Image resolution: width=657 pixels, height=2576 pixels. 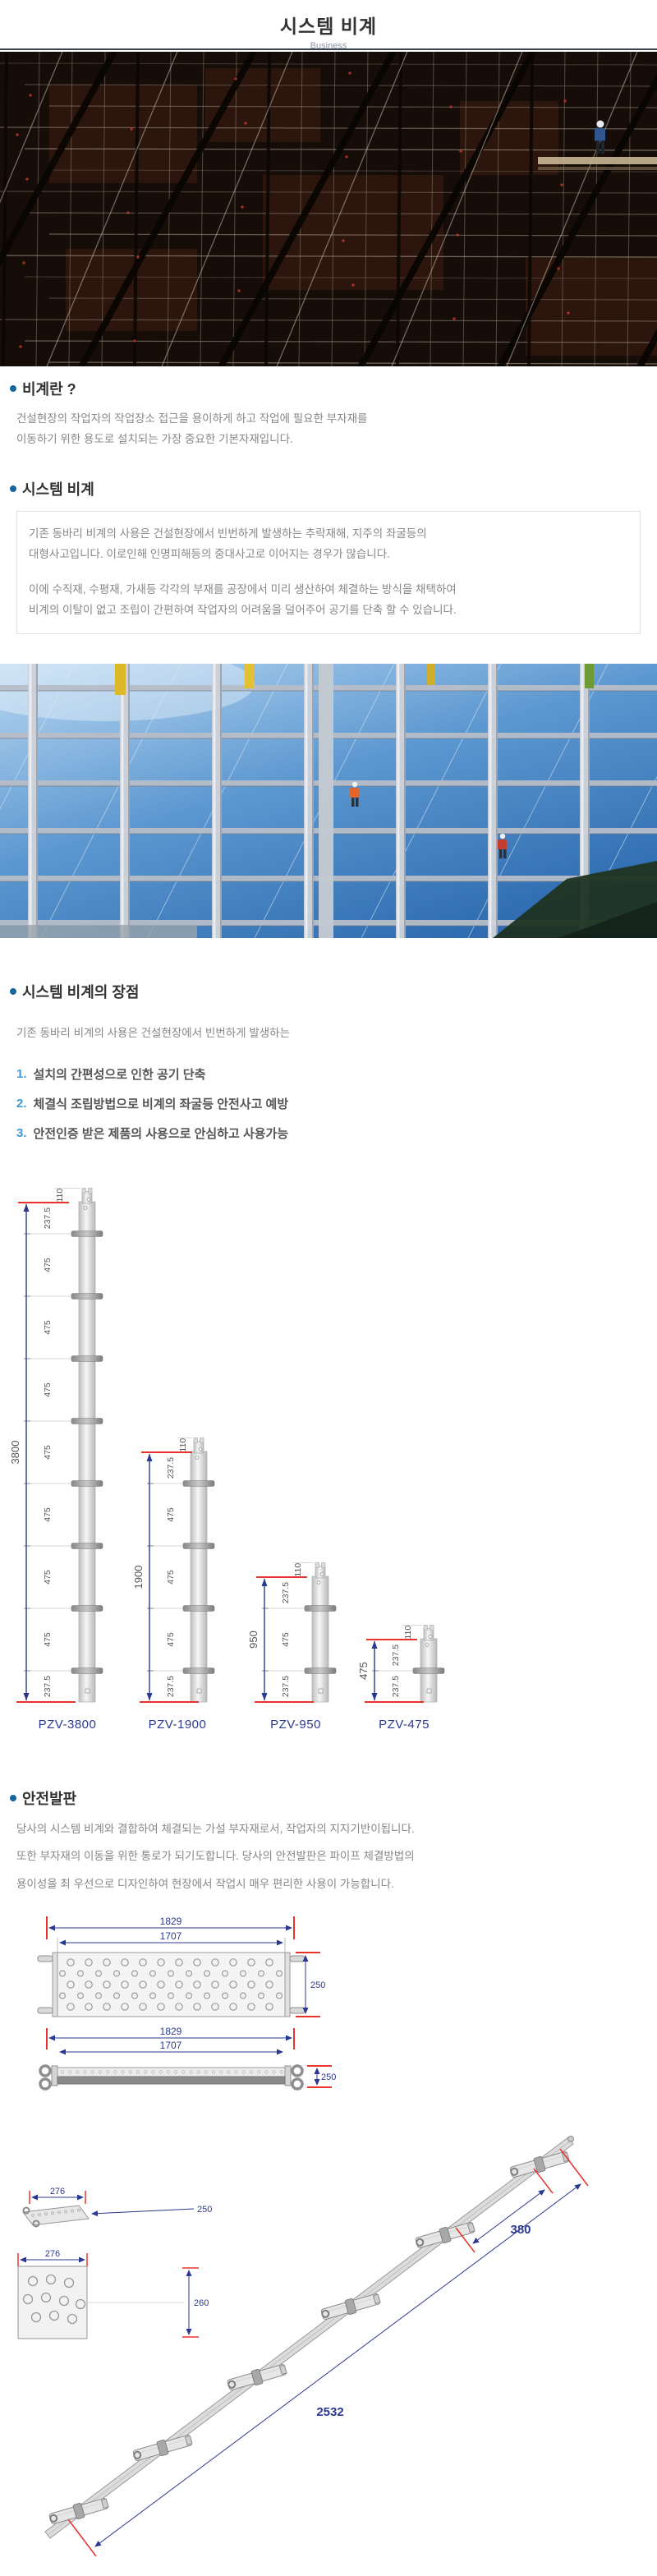 I want to click on pipe-total-dimension: 3800, so click(x=15, y=1452).